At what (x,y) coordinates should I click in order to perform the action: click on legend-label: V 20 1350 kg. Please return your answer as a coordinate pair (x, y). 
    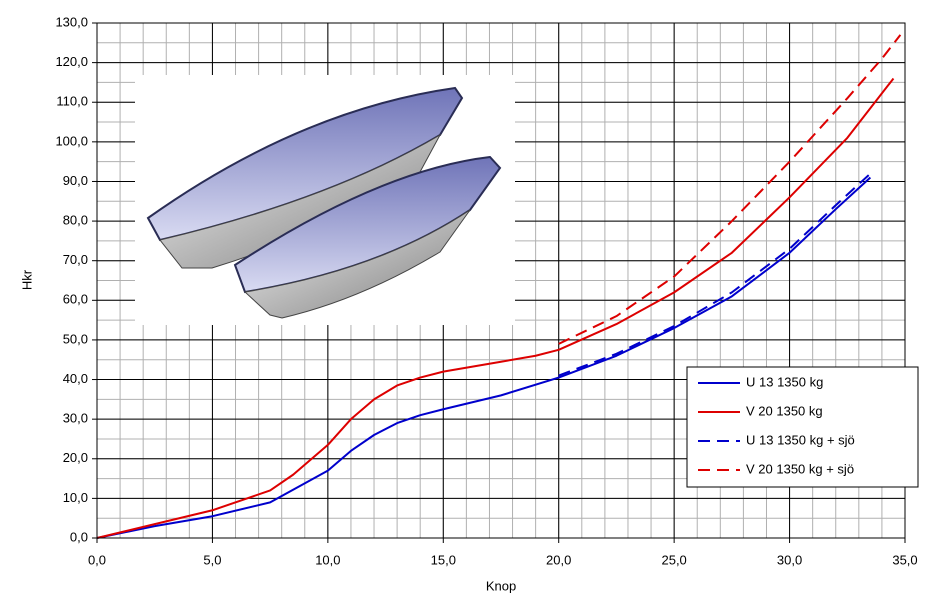
    Looking at the image, I should click on (784, 410).